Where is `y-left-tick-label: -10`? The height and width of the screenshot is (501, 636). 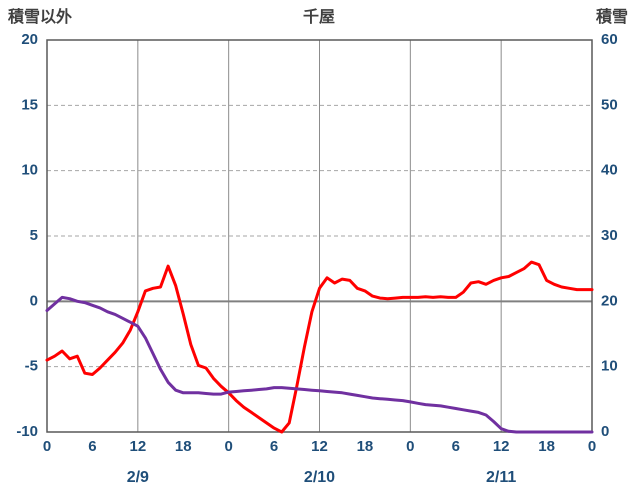
y-left-tick-label: -10 is located at coordinates (27, 431).